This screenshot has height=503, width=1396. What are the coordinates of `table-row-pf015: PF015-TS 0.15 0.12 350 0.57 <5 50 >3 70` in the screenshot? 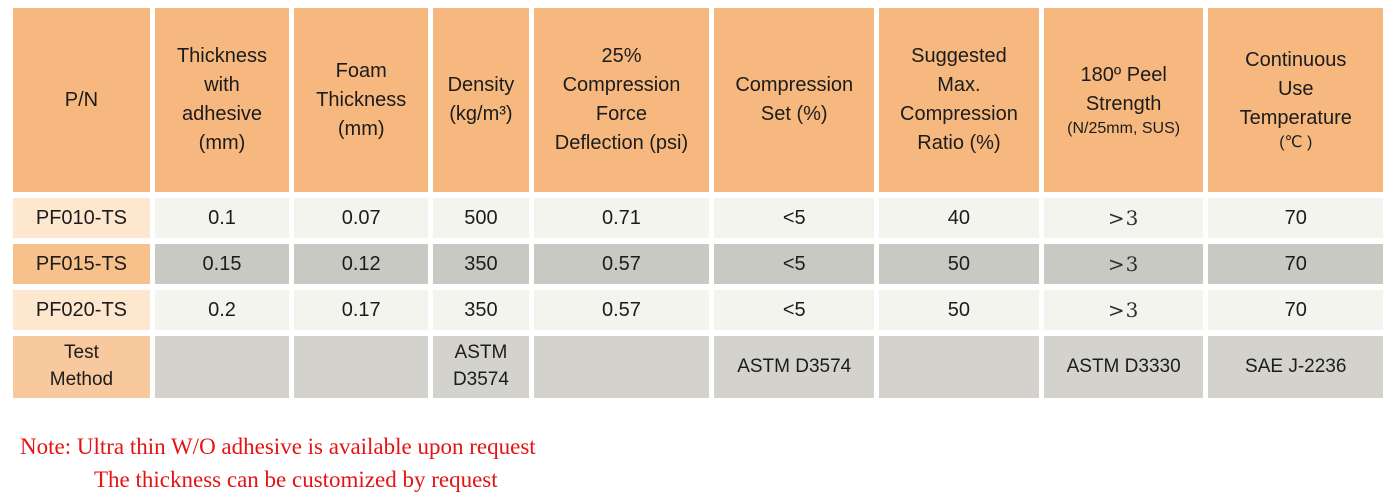 It's located at (698, 264).